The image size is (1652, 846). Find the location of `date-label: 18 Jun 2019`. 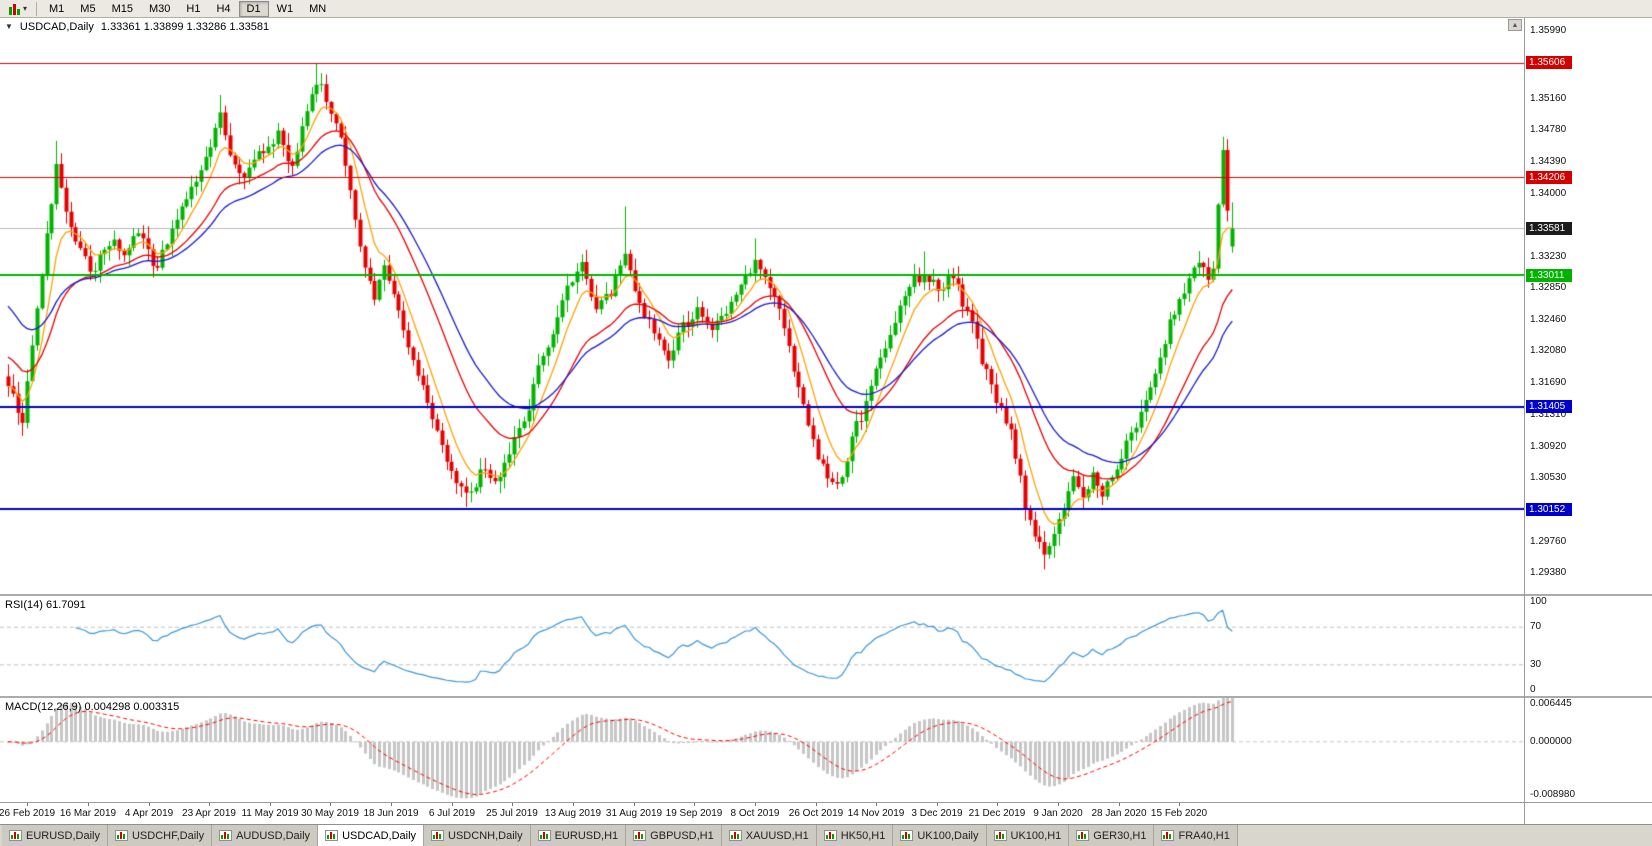

date-label: 18 Jun 2019 is located at coordinates (391, 813).